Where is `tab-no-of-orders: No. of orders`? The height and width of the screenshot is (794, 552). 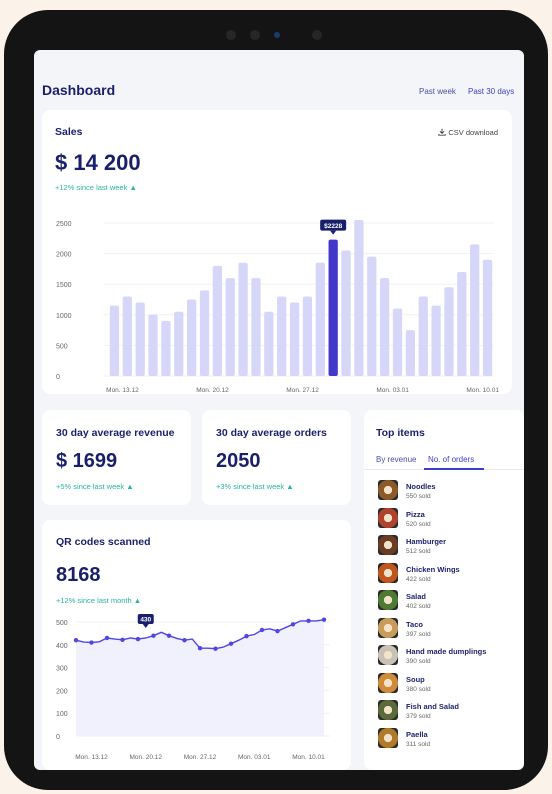 tab-no-of-orders: No. of orders is located at coordinates (451, 459).